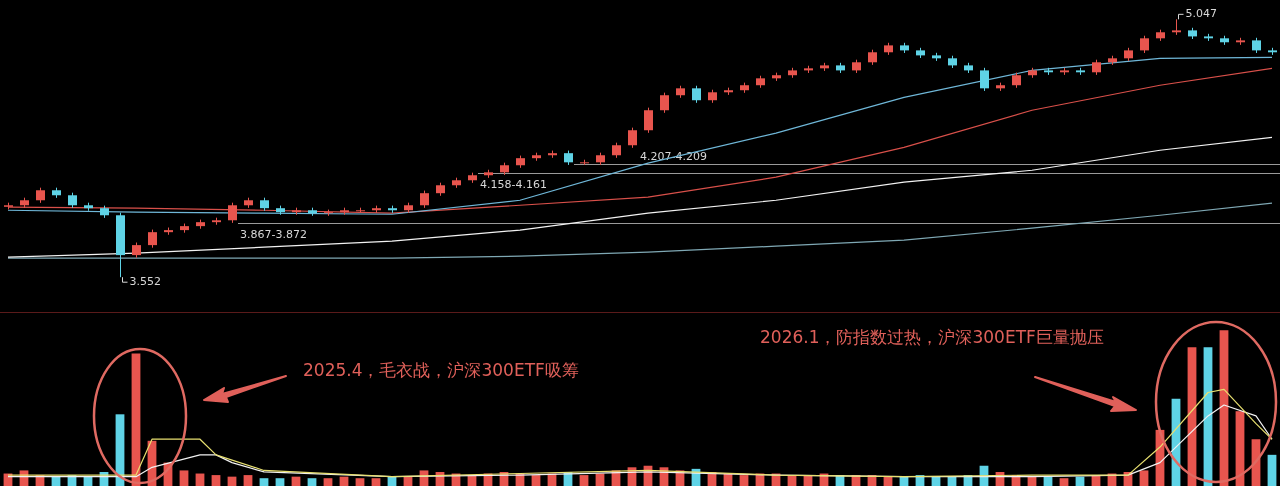 The height and width of the screenshot is (486, 1280). Describe the element at coordinates (932, 336) in the screenshot. I see `annotation: 2026.1，防指数过热，沪深300ETF巨量抛压` at that location.